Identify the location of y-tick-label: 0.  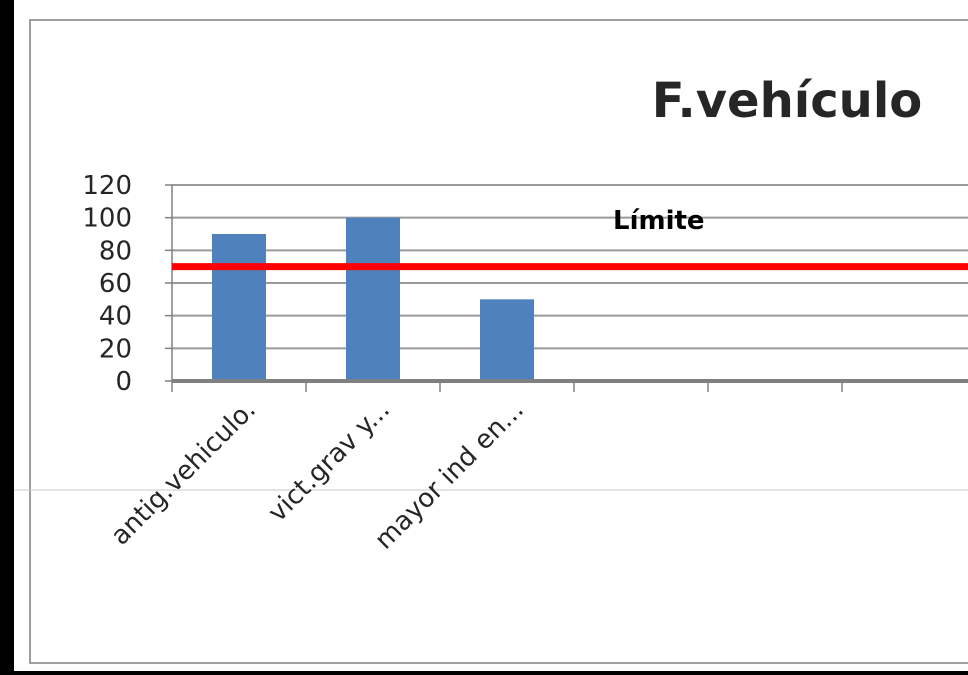
(123, 382).